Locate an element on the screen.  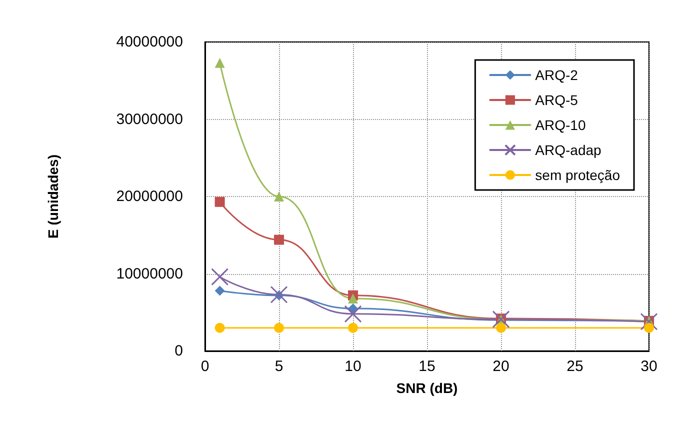
x-tick-label: 20 is located at coordinates (501, 366).